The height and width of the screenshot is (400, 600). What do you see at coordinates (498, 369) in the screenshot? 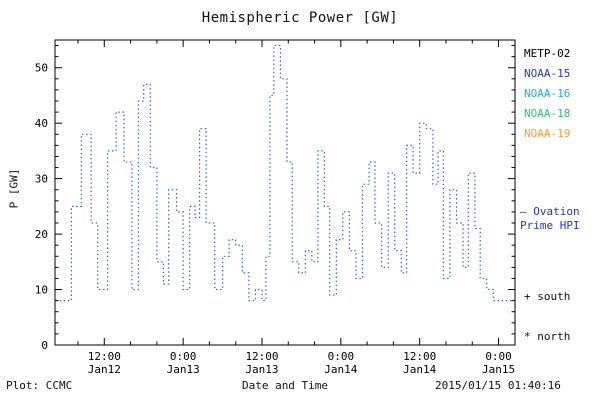
I see `x-tick-date-label: Jan15` at bounding box center [498, 369].